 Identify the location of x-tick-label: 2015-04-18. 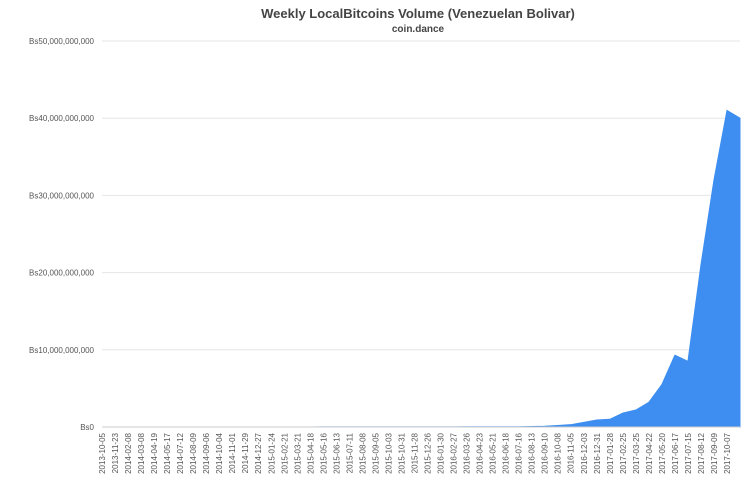
(310, 452).